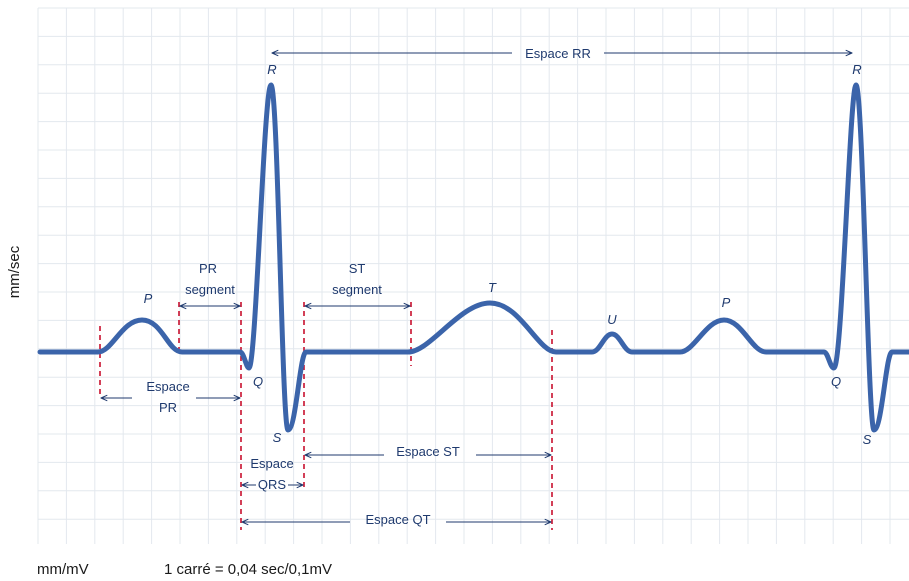  Describe the element at coordinates (167, 386) in the screenshot. I see `pr-interval-label-line1: Espace` at that location.